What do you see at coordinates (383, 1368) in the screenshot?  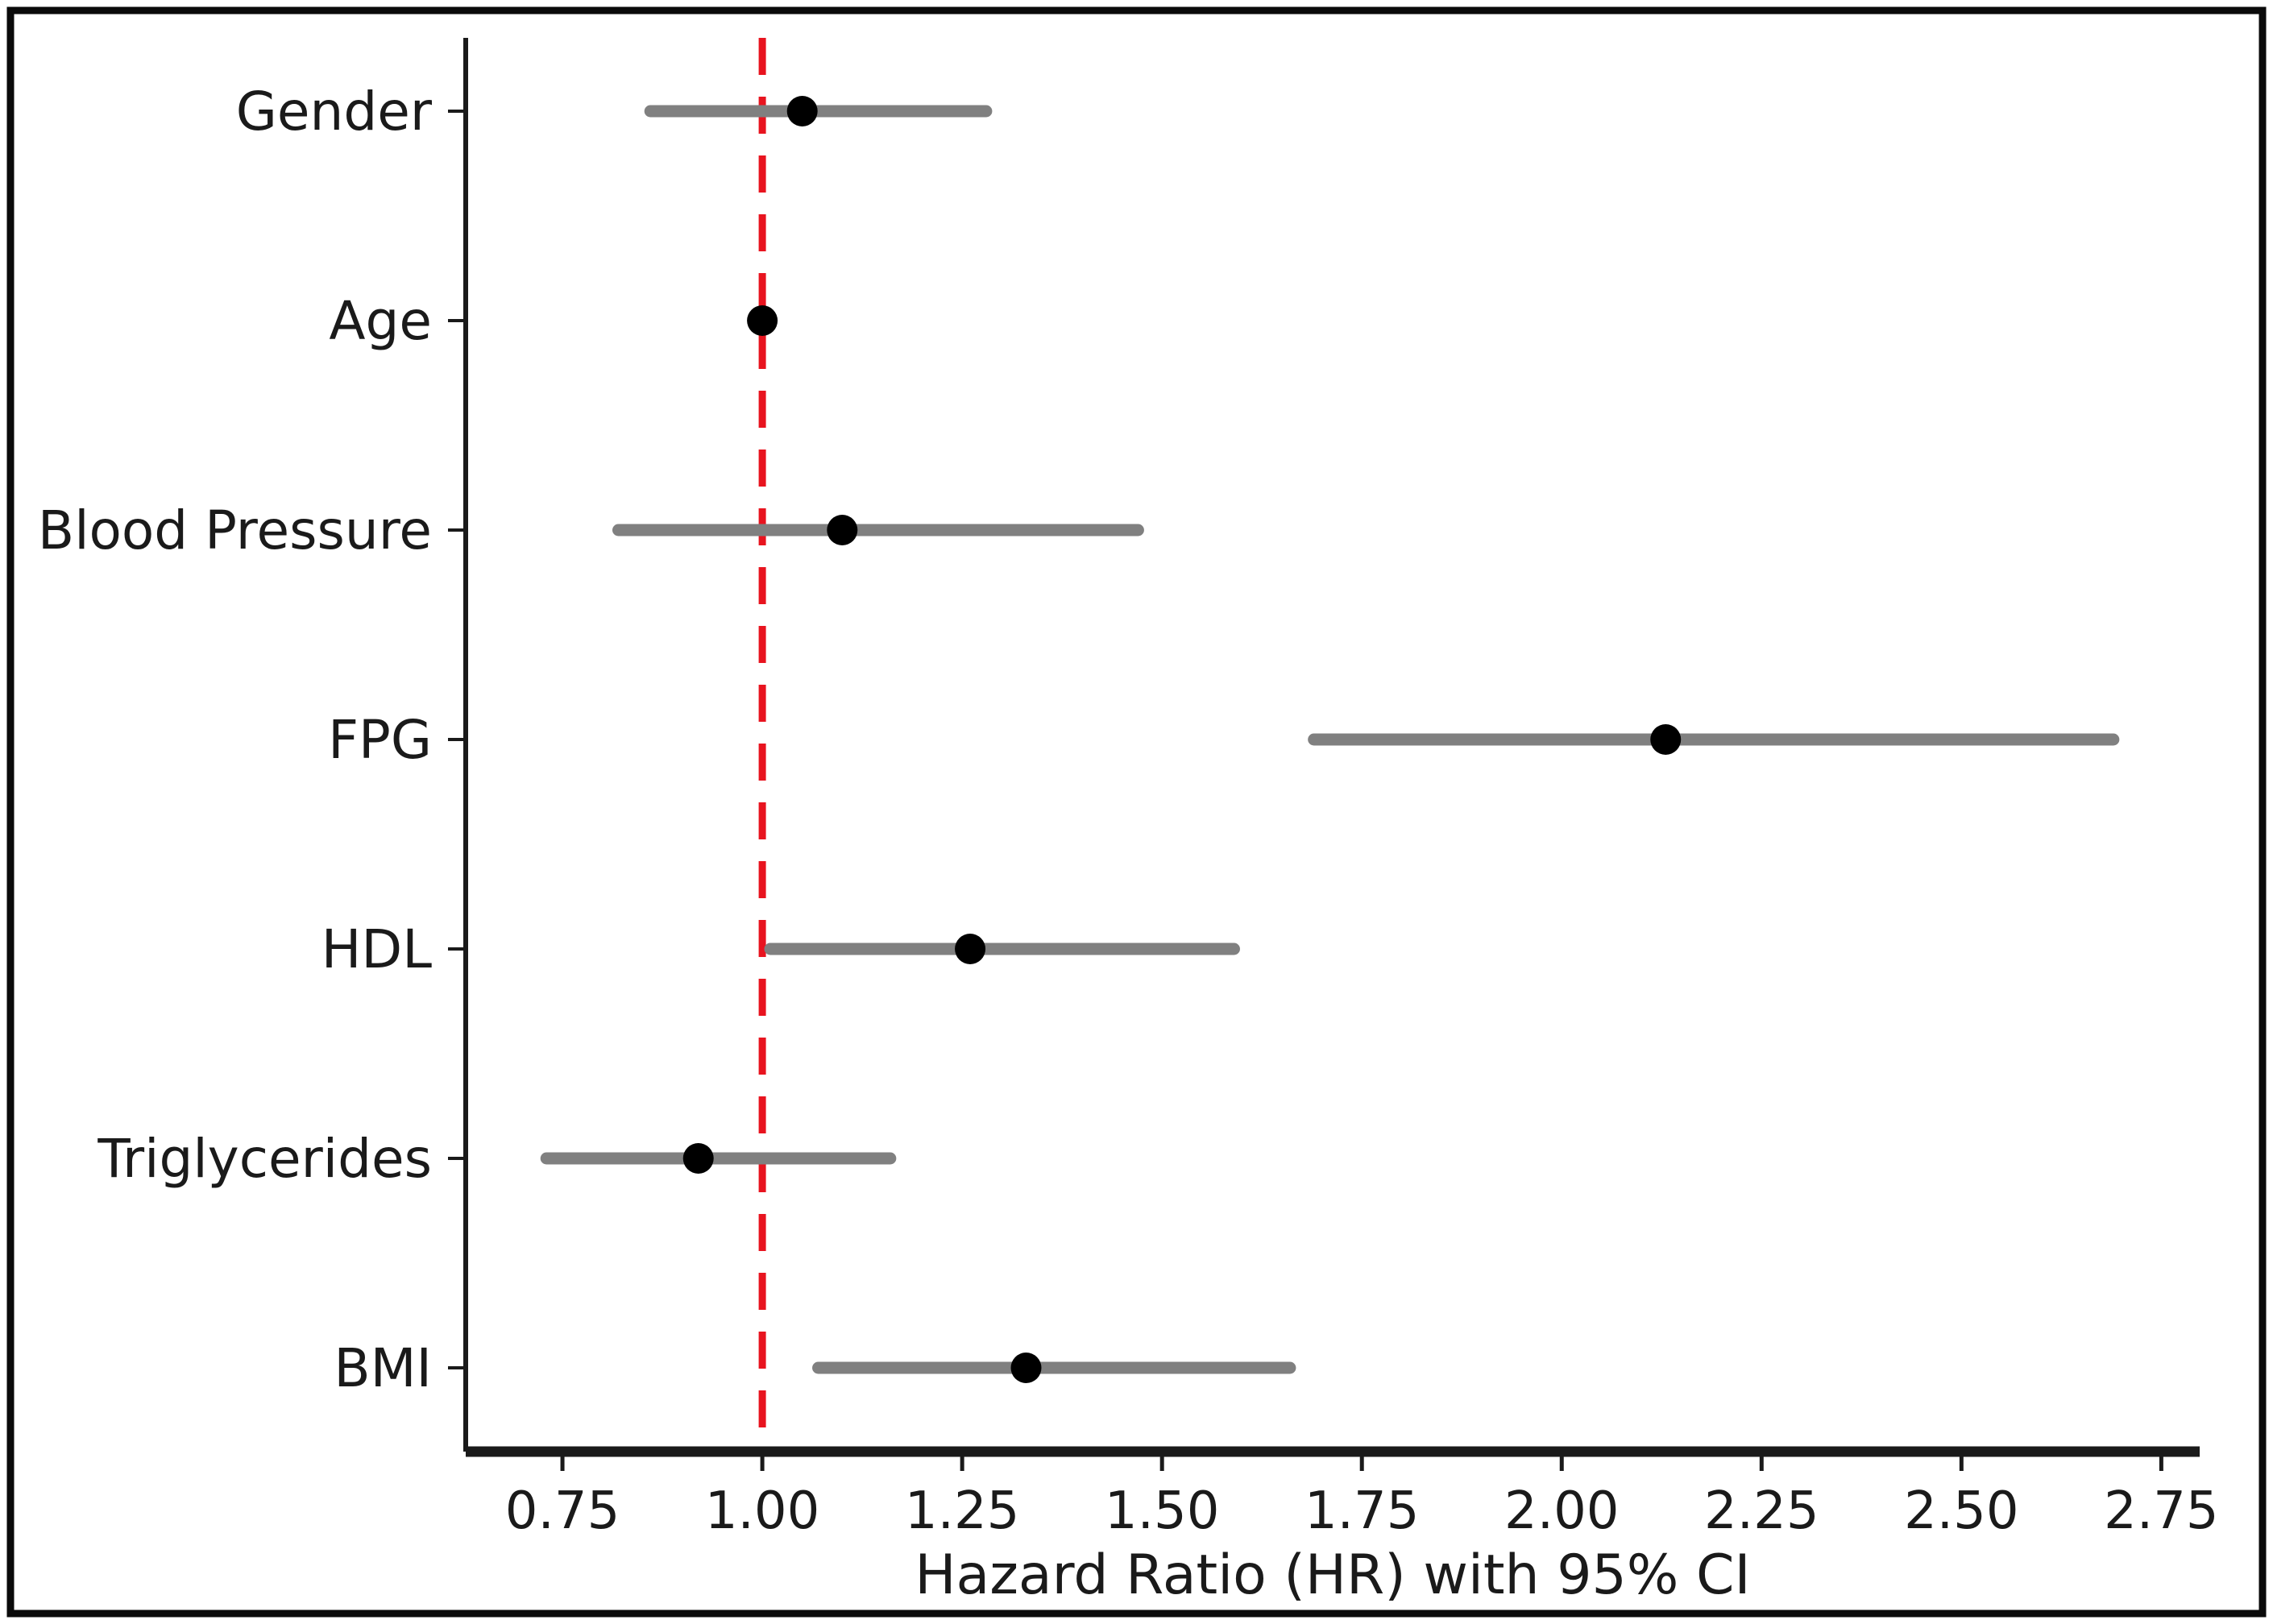 I see `category-label: BMI` at bounding box center [383, 1368].